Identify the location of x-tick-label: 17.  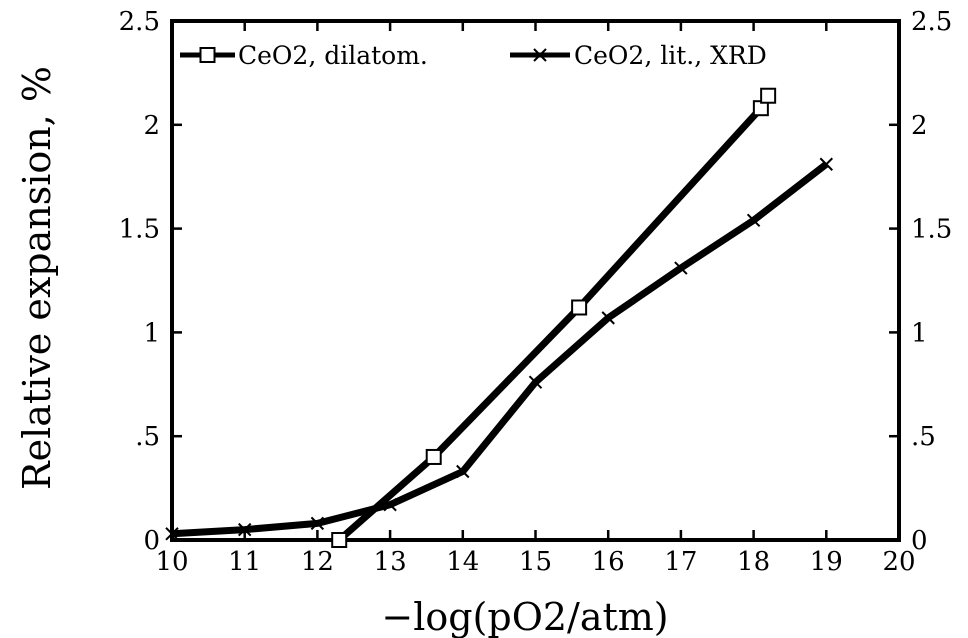
(680, 562).